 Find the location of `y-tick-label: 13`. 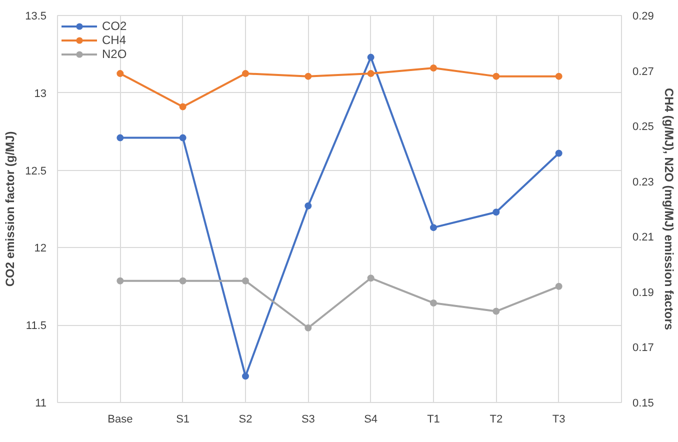

y-tick-label: 13 is located at coordinates (40, 94).